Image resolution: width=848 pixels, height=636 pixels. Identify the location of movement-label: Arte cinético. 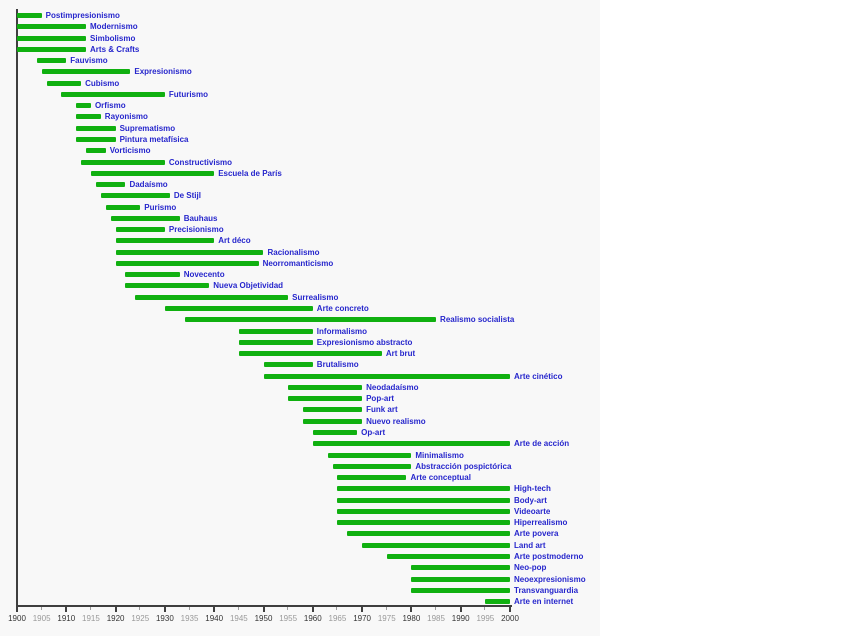
(538, 376).